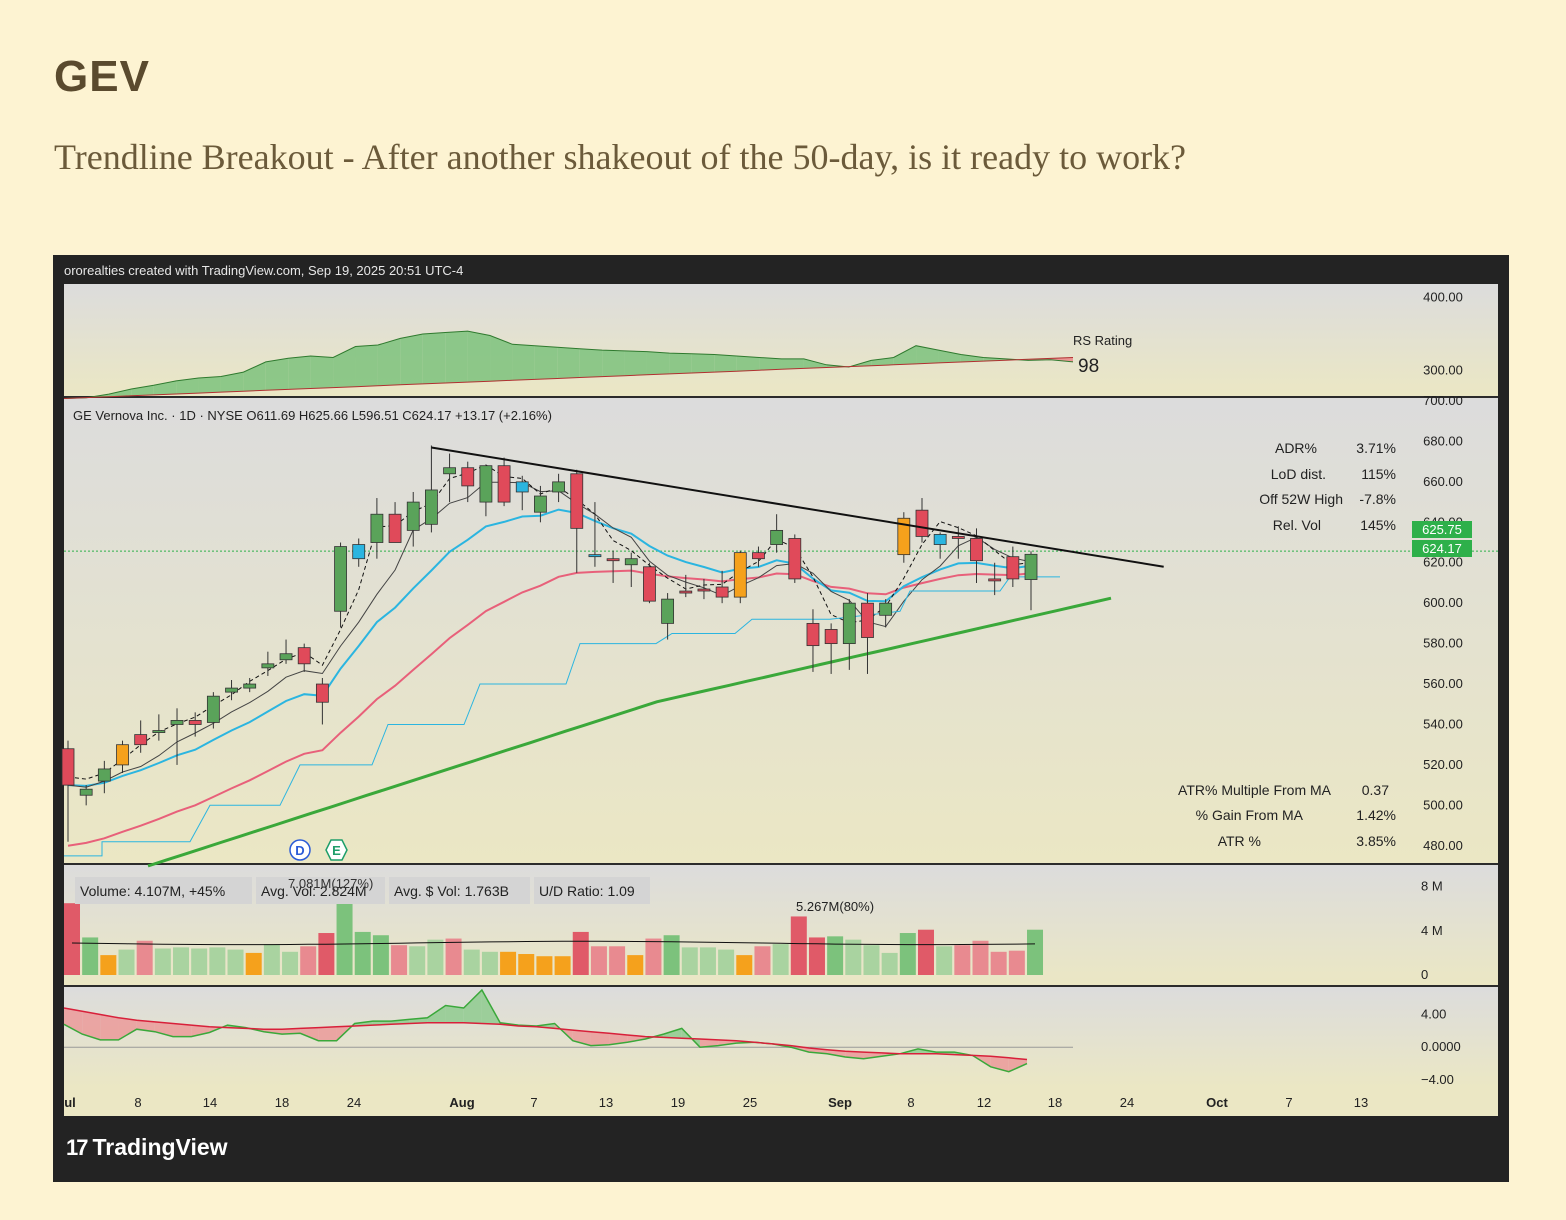 The image size is (1566, 1220). I want to click on dividend-marker, so click(300, 850).